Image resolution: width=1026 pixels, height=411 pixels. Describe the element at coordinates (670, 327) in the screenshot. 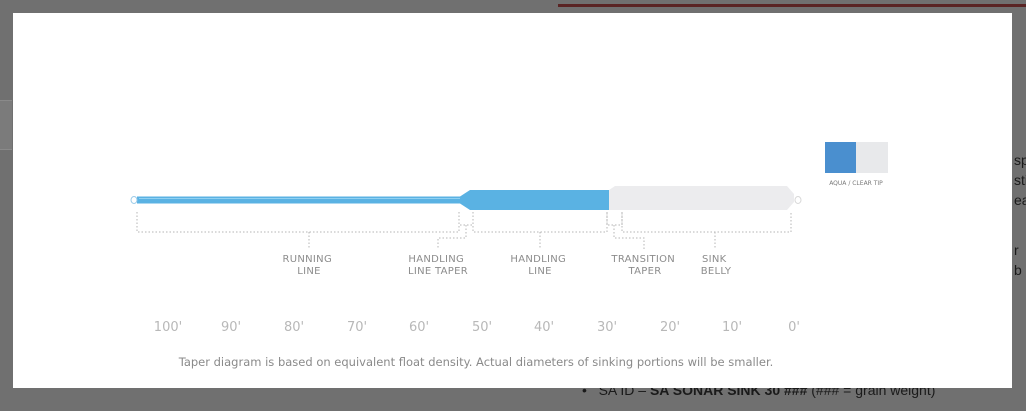

I see `scale-label-20: 20'` at that location.